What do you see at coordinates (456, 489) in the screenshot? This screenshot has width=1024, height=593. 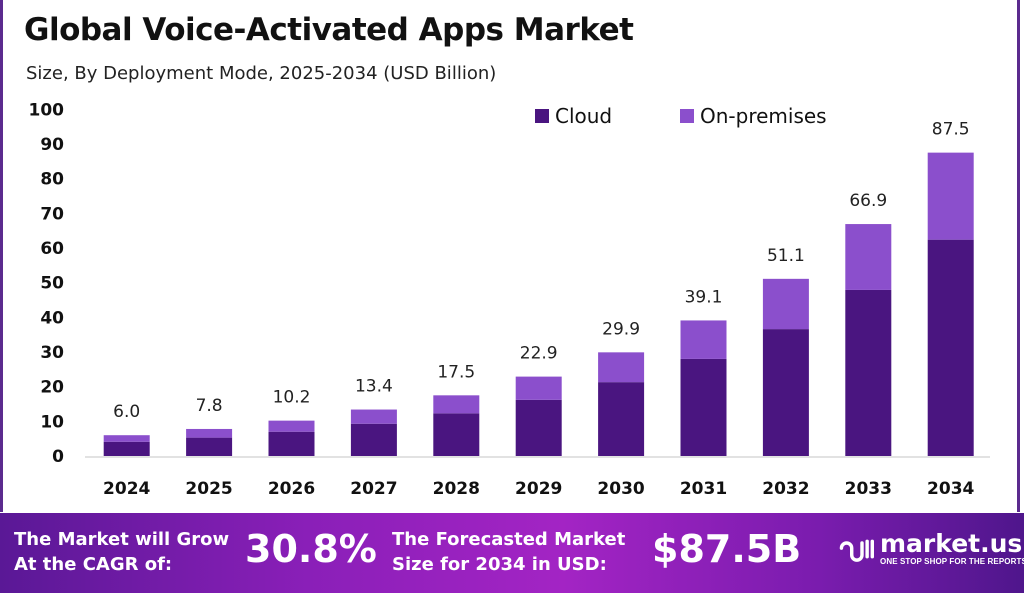 I see `x-tick-label: 2028` at bounding box center [456, 489].